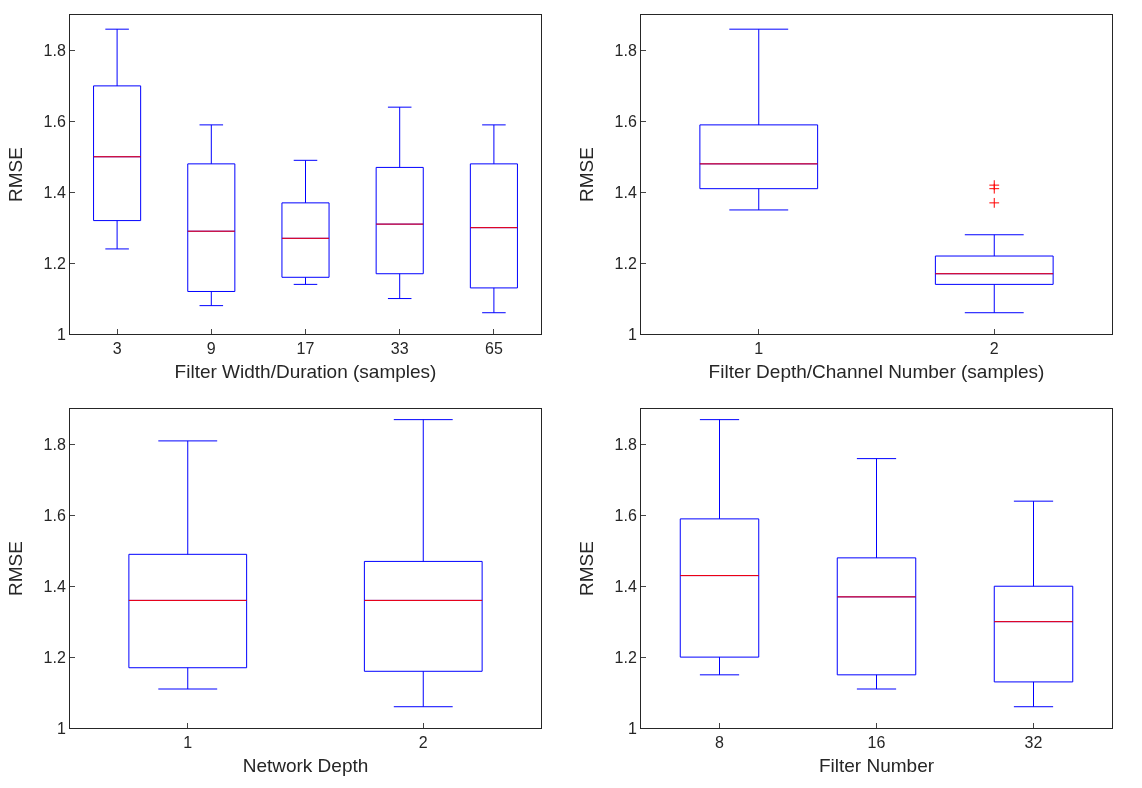 Image resolution: width=1142 pixels, height=788 pixels. What do you see at coordinates (305, 371) in the screenshot?
I see `x-axis-title: Filter Width/Duration (samples)` at bounding box center [305, 371].